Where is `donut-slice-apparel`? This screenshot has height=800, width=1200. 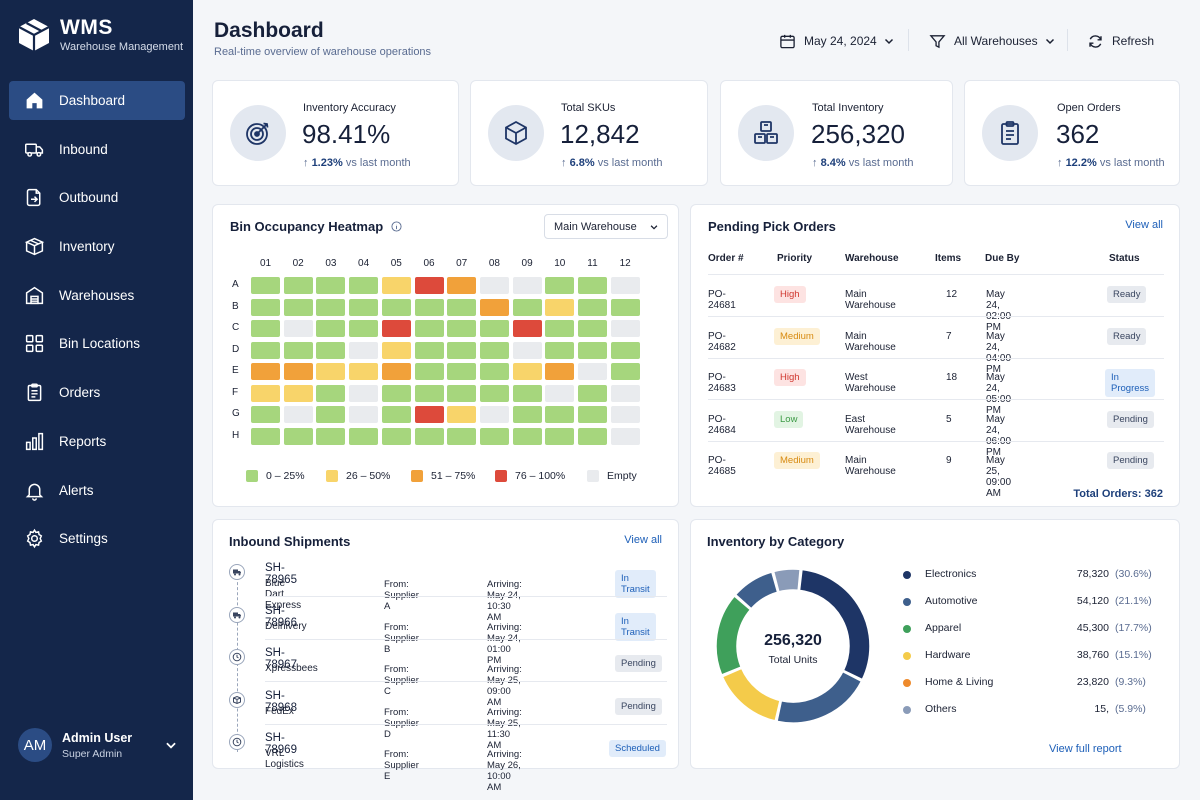 donut-slice-apparel is located at coordinates (733, 635).